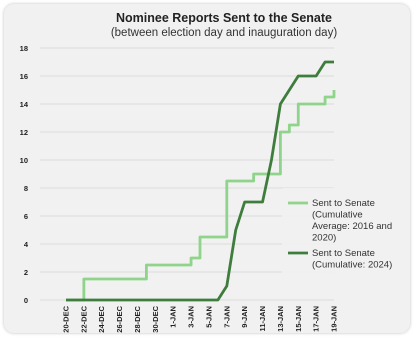  Describe the element at coordinates (26, 188) in the screenshot. I see `y-tick-label: 8` at that location.